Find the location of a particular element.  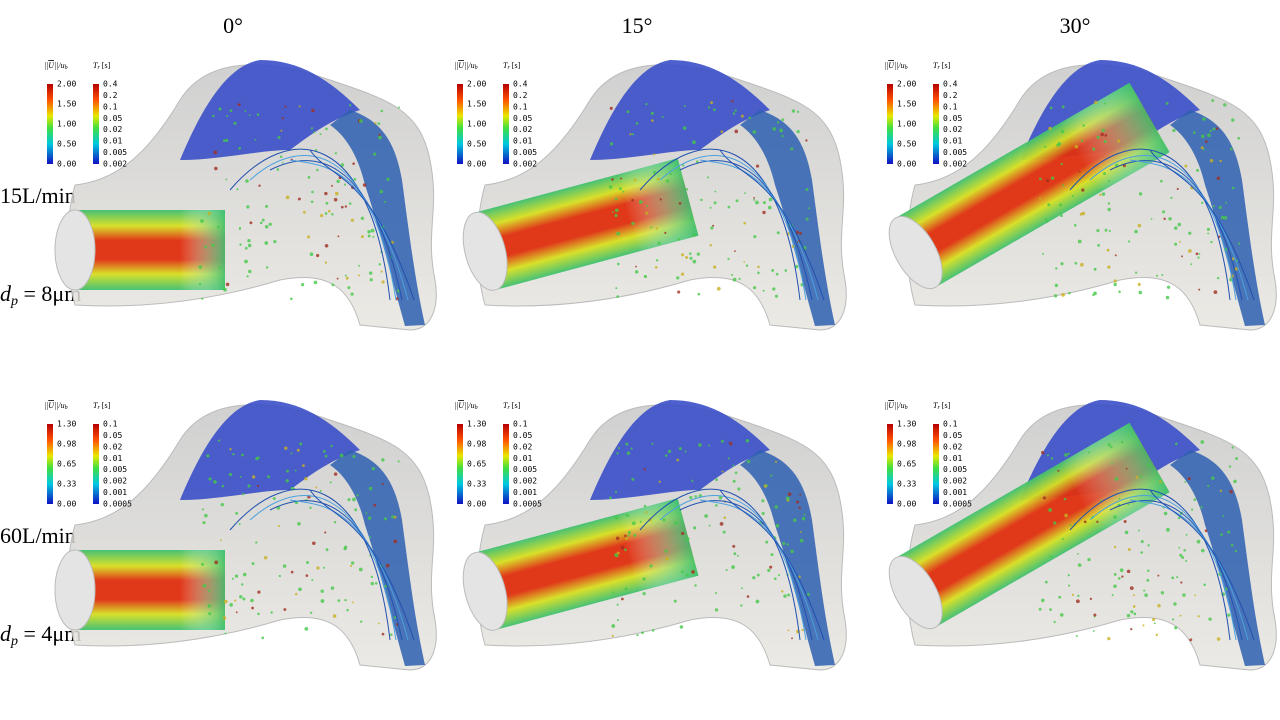

title-part: [s] is located at coordinates (105, 405).